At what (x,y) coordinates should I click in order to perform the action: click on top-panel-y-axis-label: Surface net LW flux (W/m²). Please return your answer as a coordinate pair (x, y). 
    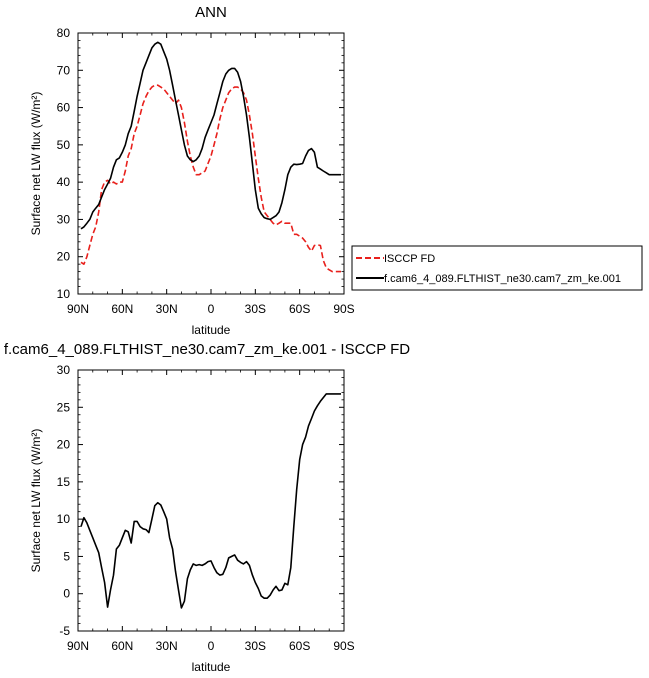
    Looking at the image, I should click on (36, 164).